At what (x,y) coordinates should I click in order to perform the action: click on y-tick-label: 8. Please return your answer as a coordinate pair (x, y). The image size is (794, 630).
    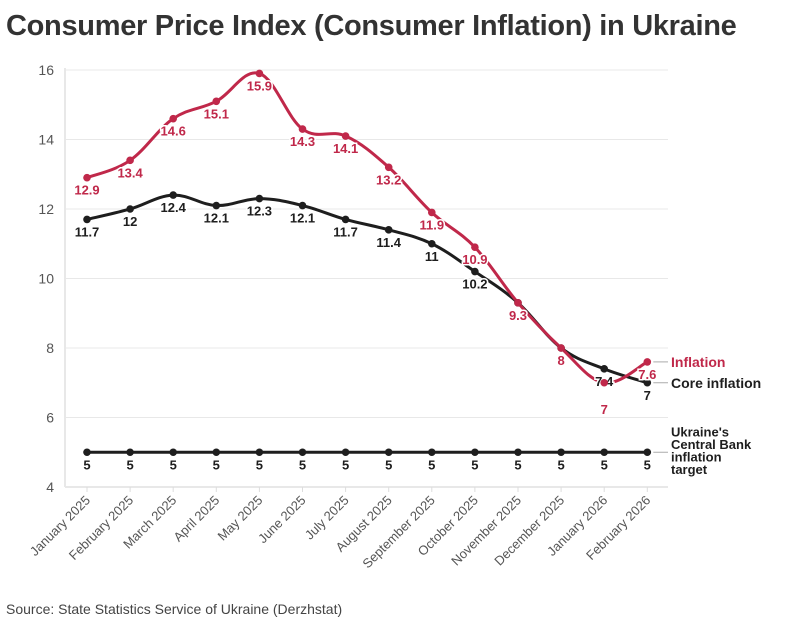
    Looking at the image, I should click on (50, 348).